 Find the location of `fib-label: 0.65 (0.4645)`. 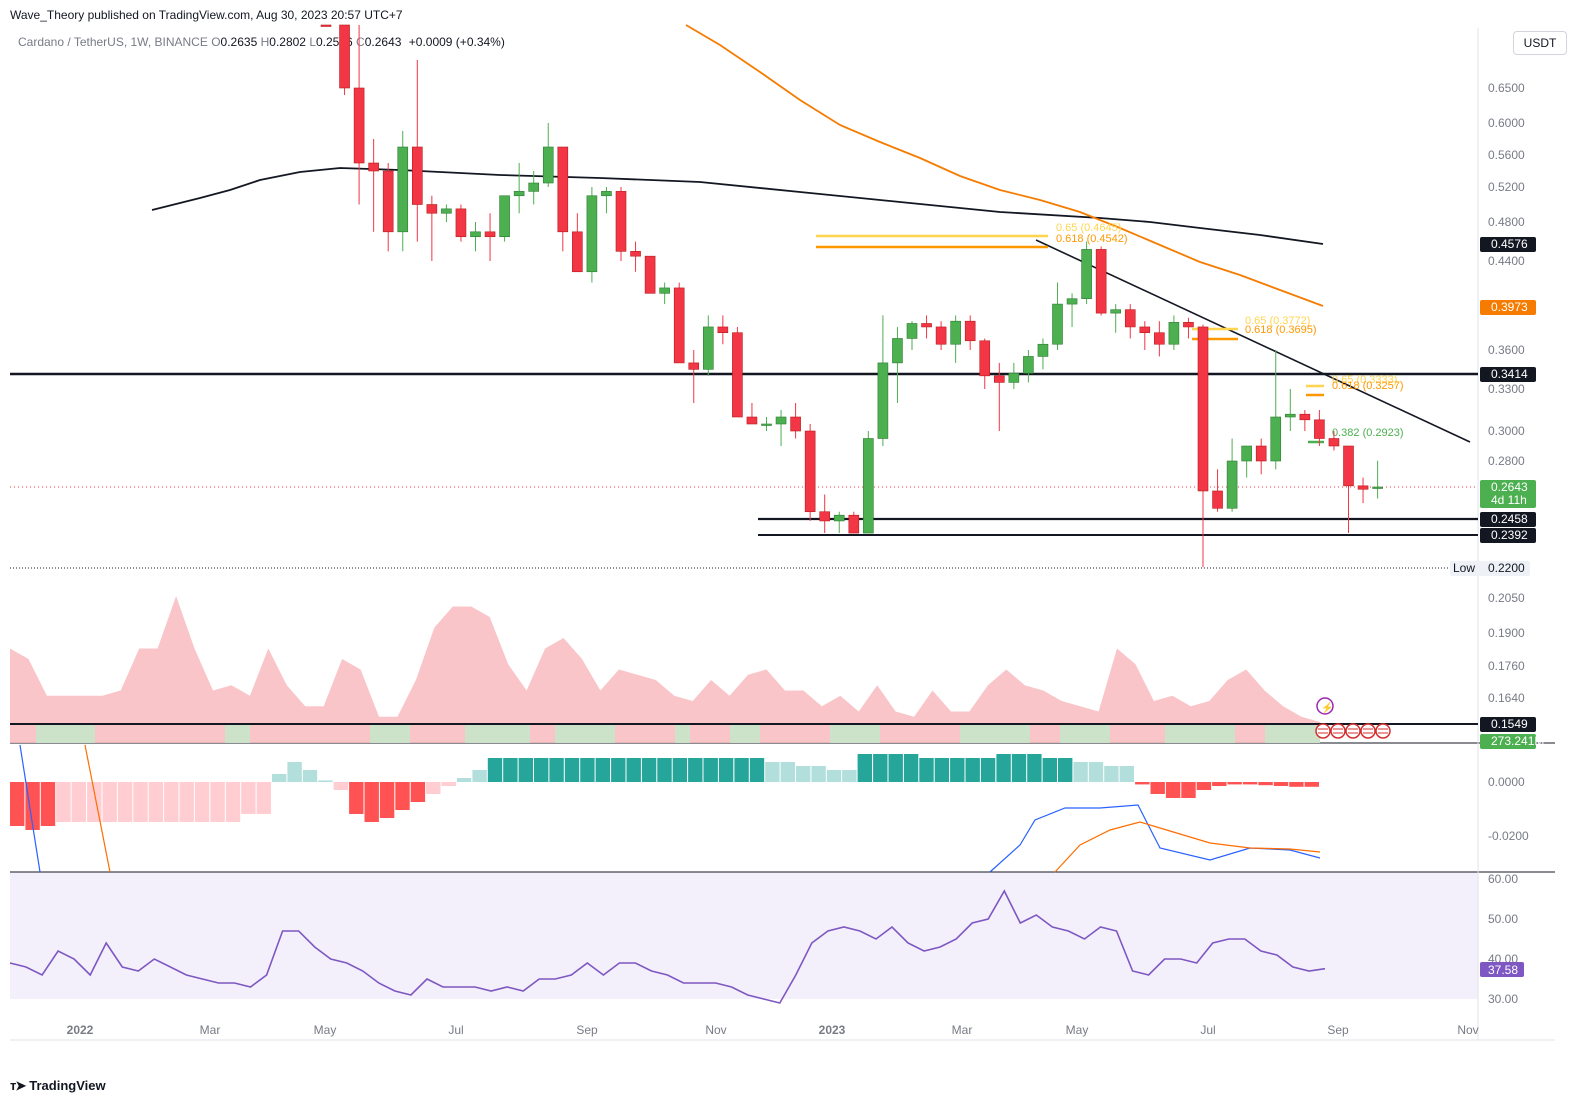

fib-label: 0.65 (0.4645) is located at coordinates (1088, 228).